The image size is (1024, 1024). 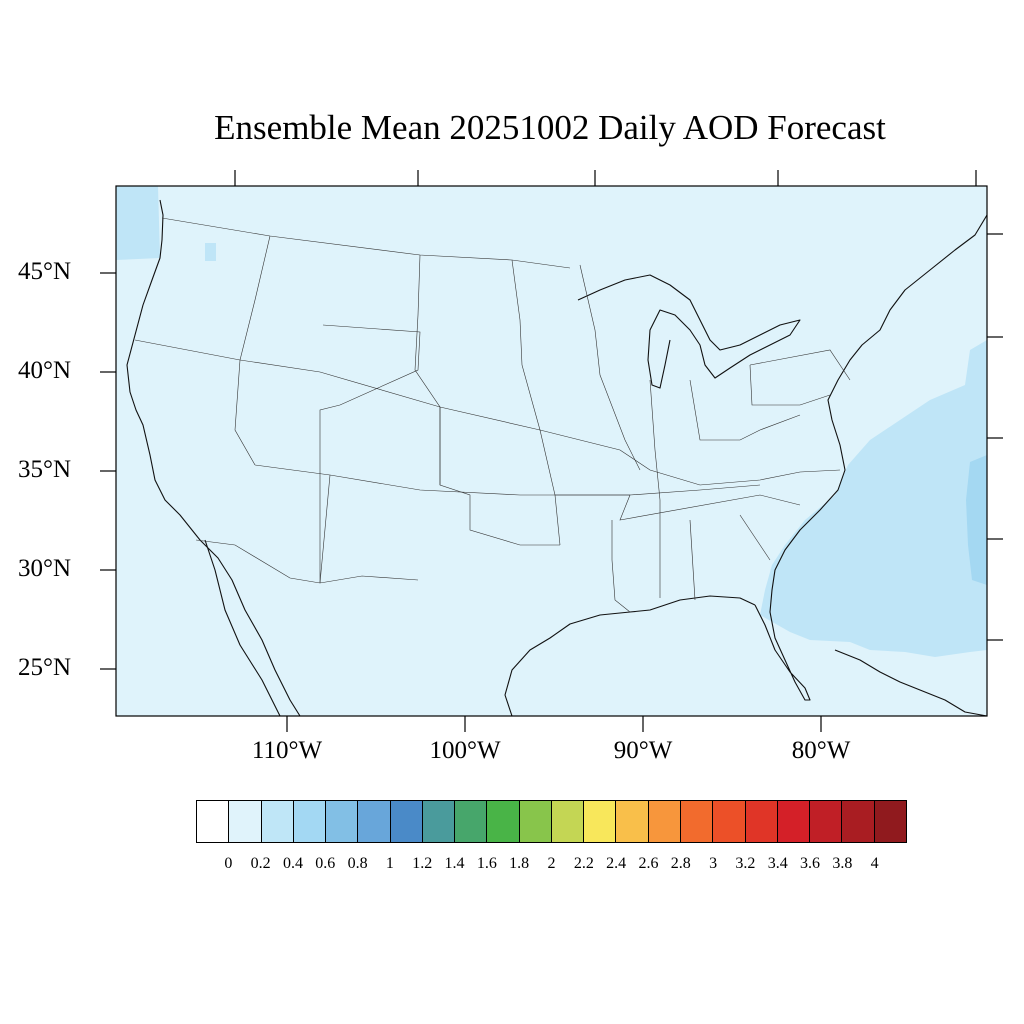 I want to click on colorbar-label: 1.2, so click(x=422, y=863).